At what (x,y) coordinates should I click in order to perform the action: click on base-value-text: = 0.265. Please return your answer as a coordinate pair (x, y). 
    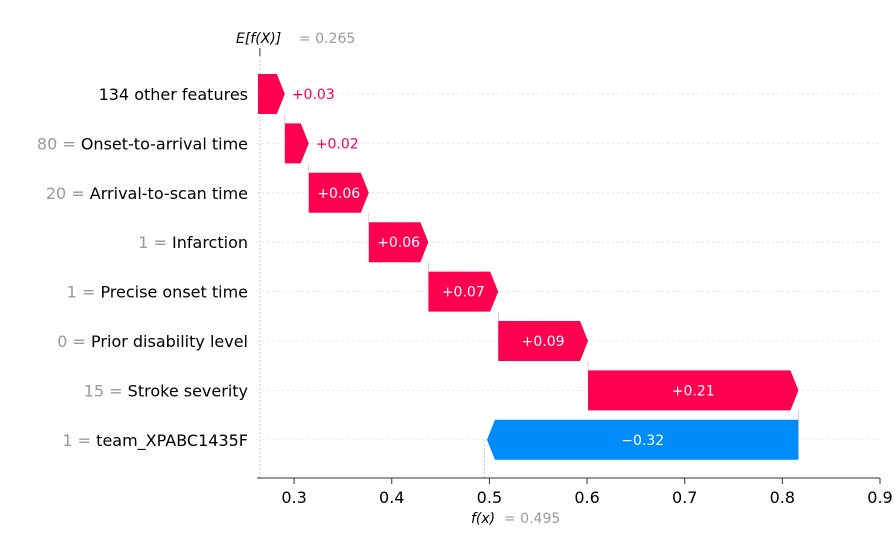
    Looking at the image, I should click on (327, 39).